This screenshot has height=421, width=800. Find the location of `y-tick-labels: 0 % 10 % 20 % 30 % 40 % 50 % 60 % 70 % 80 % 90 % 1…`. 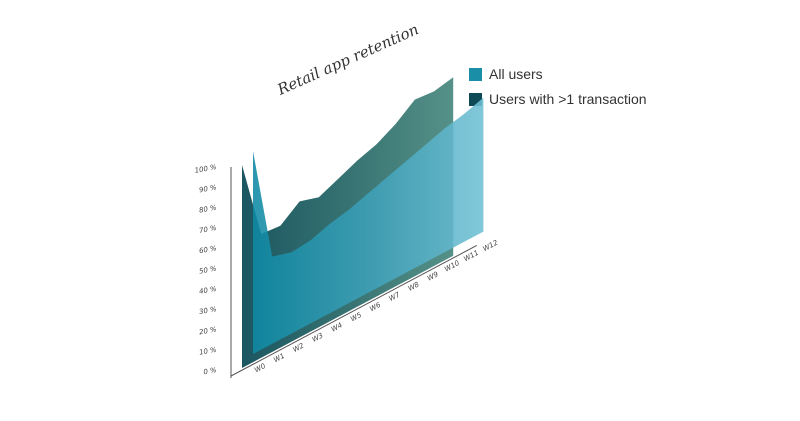

y-tick-labels: 0 % 10 % 20 % 30 % 40 % 50 % 60 % 70 % 80 % 90 % 1… is located at coordinates (206, 269).